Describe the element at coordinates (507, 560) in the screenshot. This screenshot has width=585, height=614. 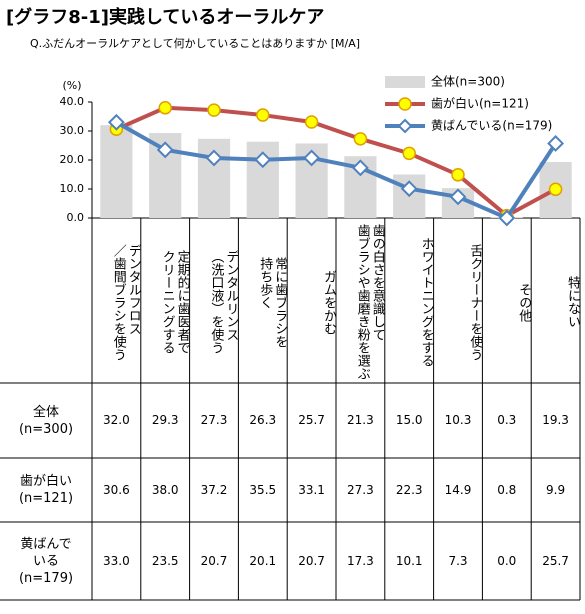
I see `table-value: 0.0` at that location.